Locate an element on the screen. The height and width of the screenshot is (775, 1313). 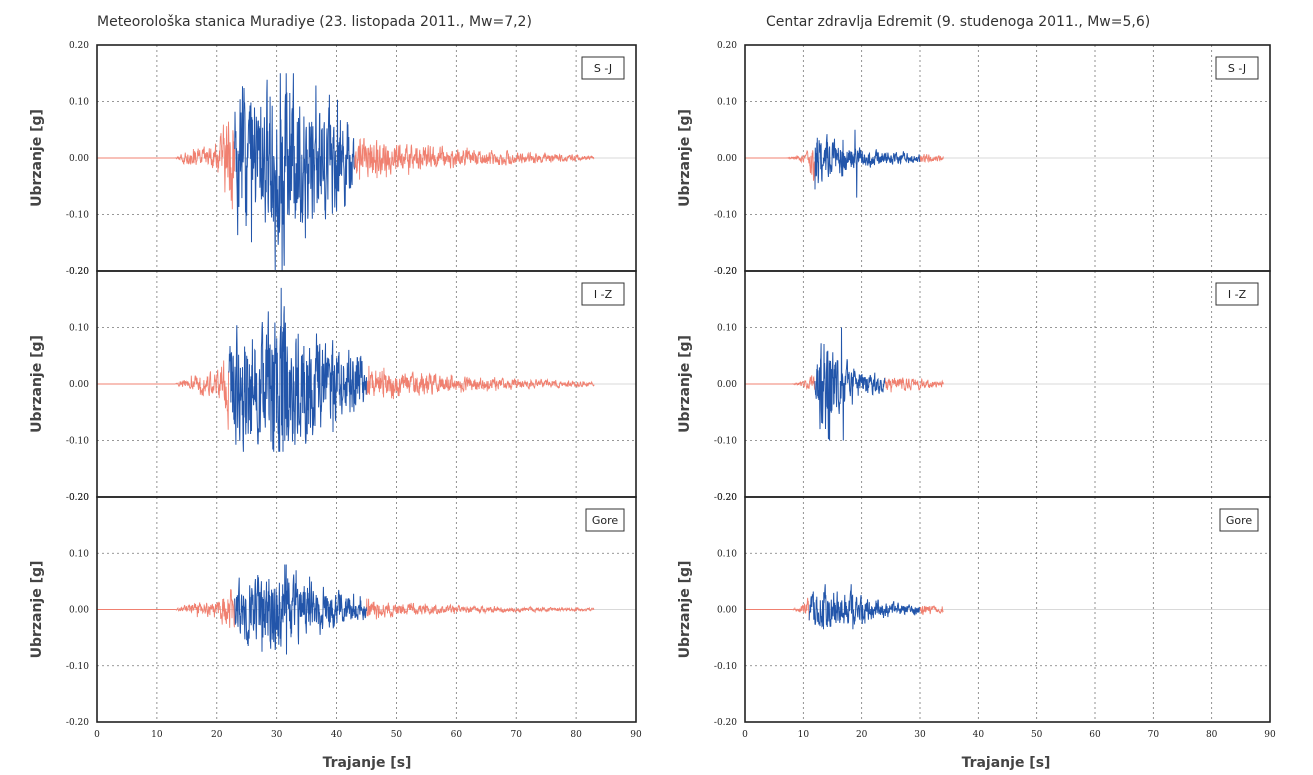
x-tick-label-left-up: 60 is located at coordinates (457, 735).